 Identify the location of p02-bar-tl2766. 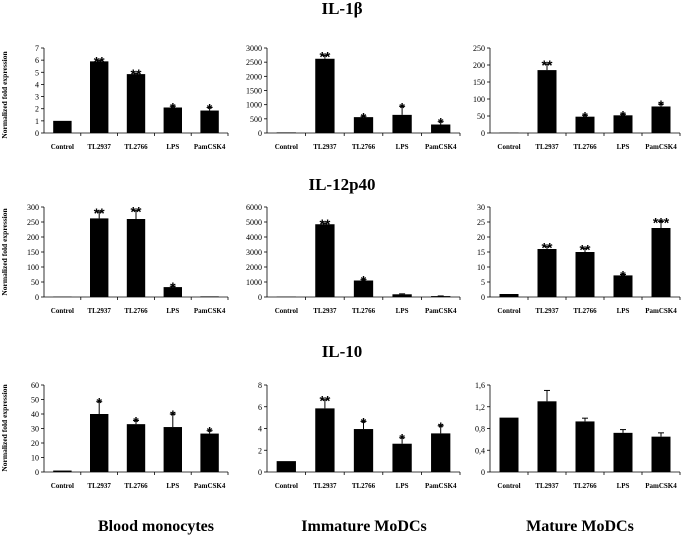
(585, 124).